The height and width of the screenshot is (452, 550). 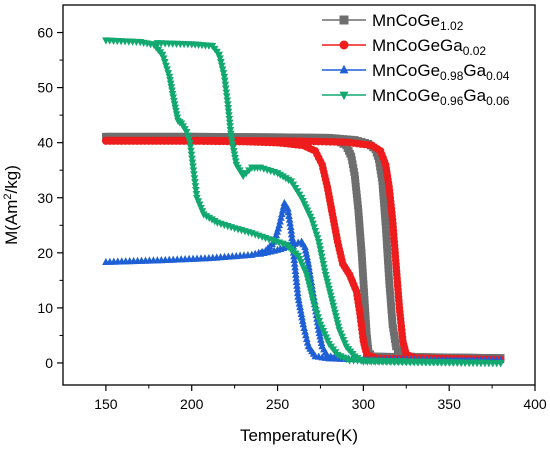 I want to click on x-tick-label-0: 150, so click(x=106, y=404).